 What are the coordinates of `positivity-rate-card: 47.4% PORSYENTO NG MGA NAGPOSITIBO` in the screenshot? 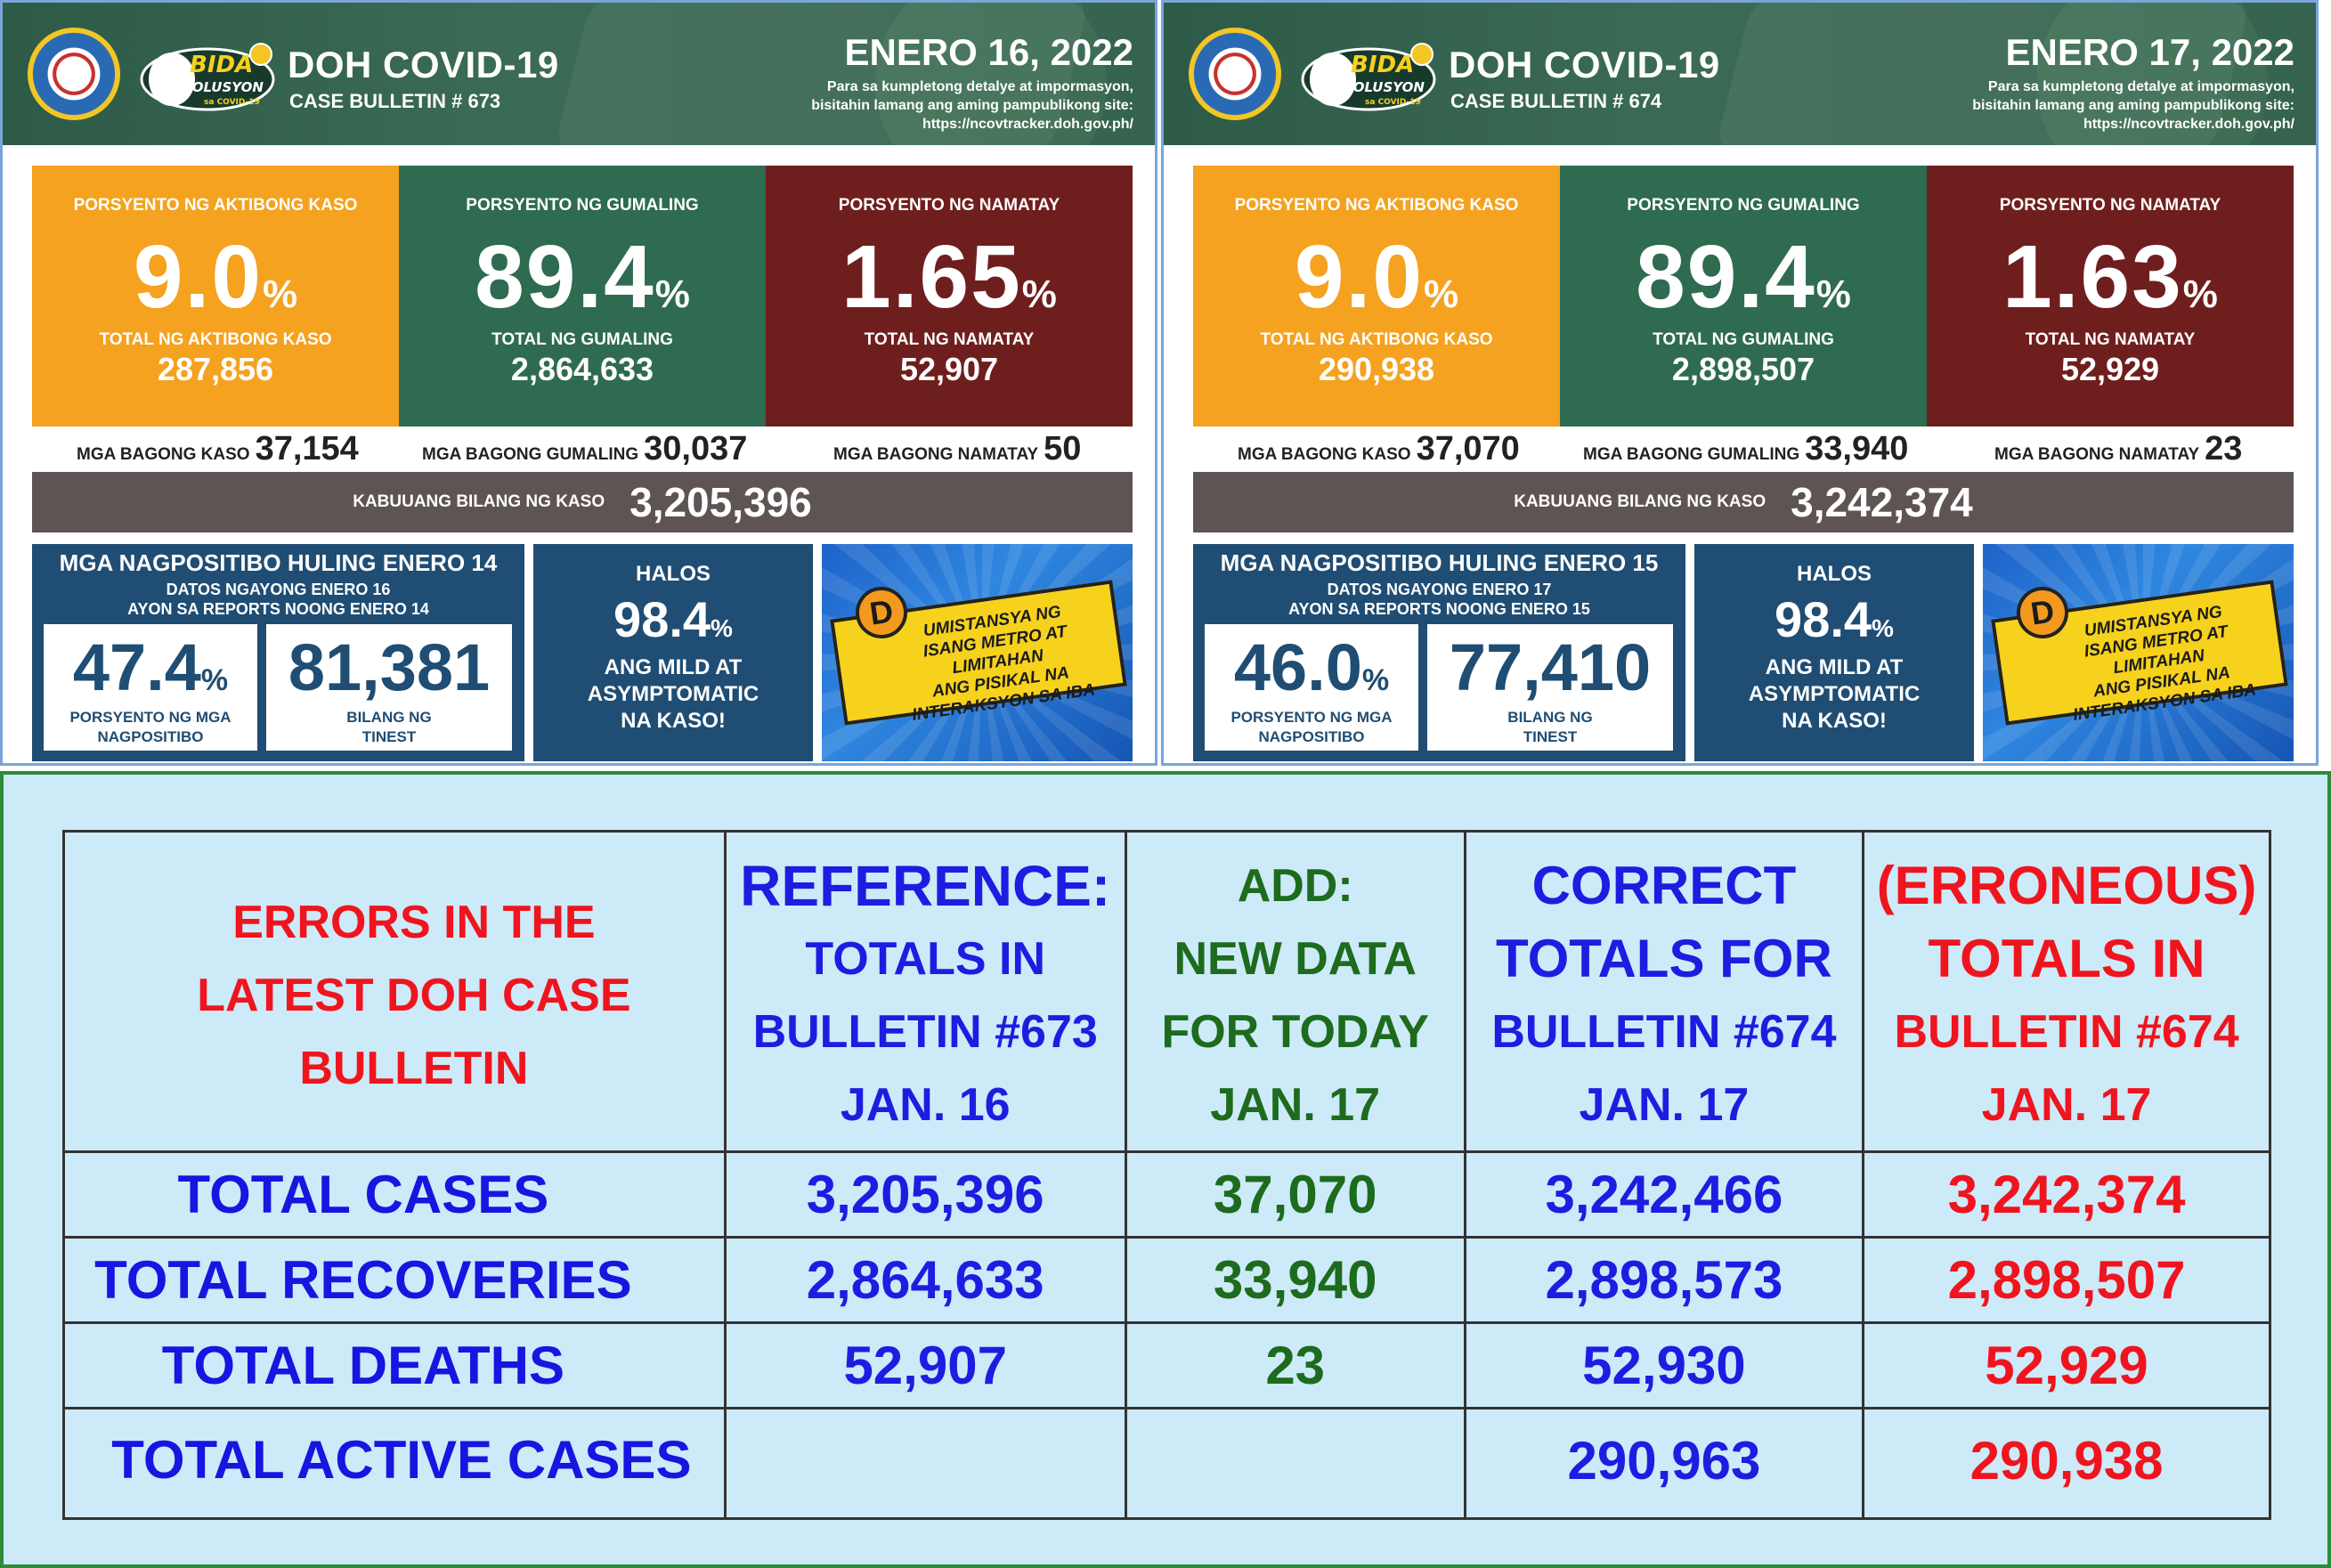 It's located at (150, 687).